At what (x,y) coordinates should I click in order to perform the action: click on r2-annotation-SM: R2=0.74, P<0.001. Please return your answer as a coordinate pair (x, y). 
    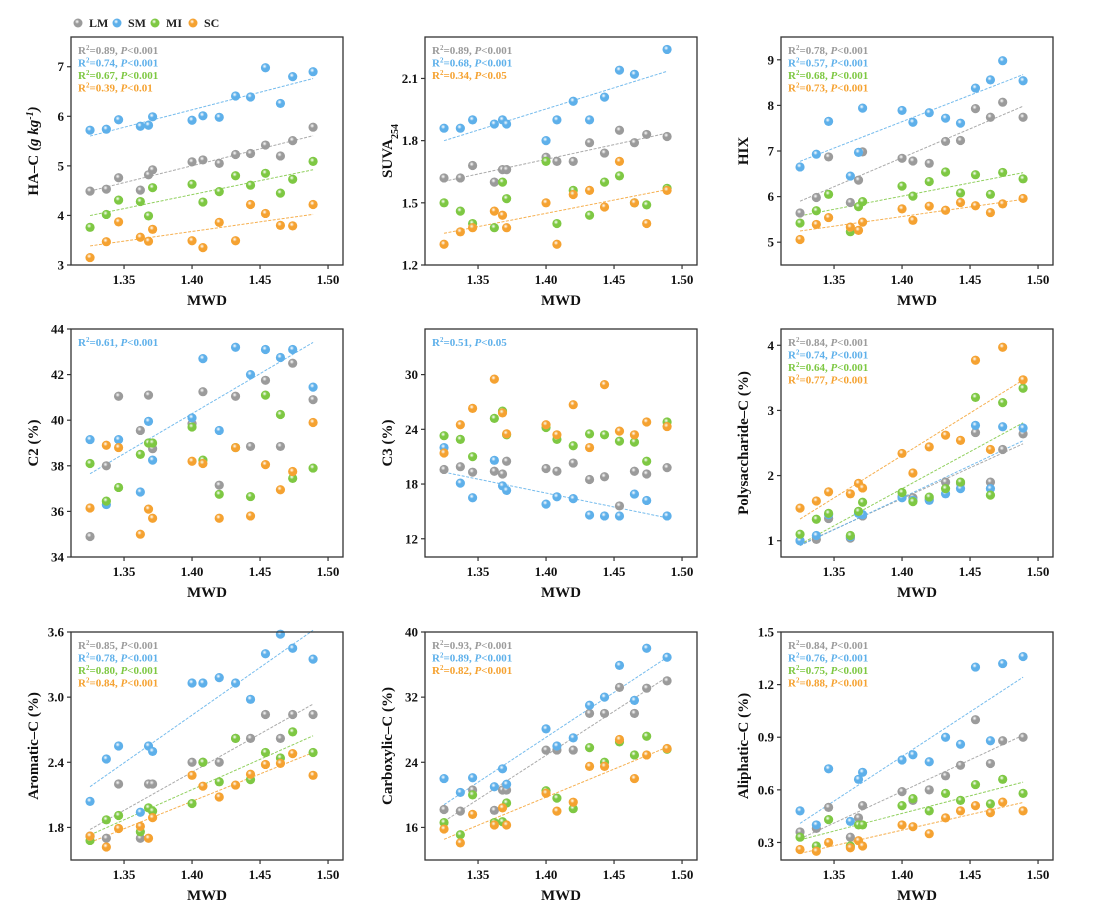
    Looking at the image, I should click on (118, 63).